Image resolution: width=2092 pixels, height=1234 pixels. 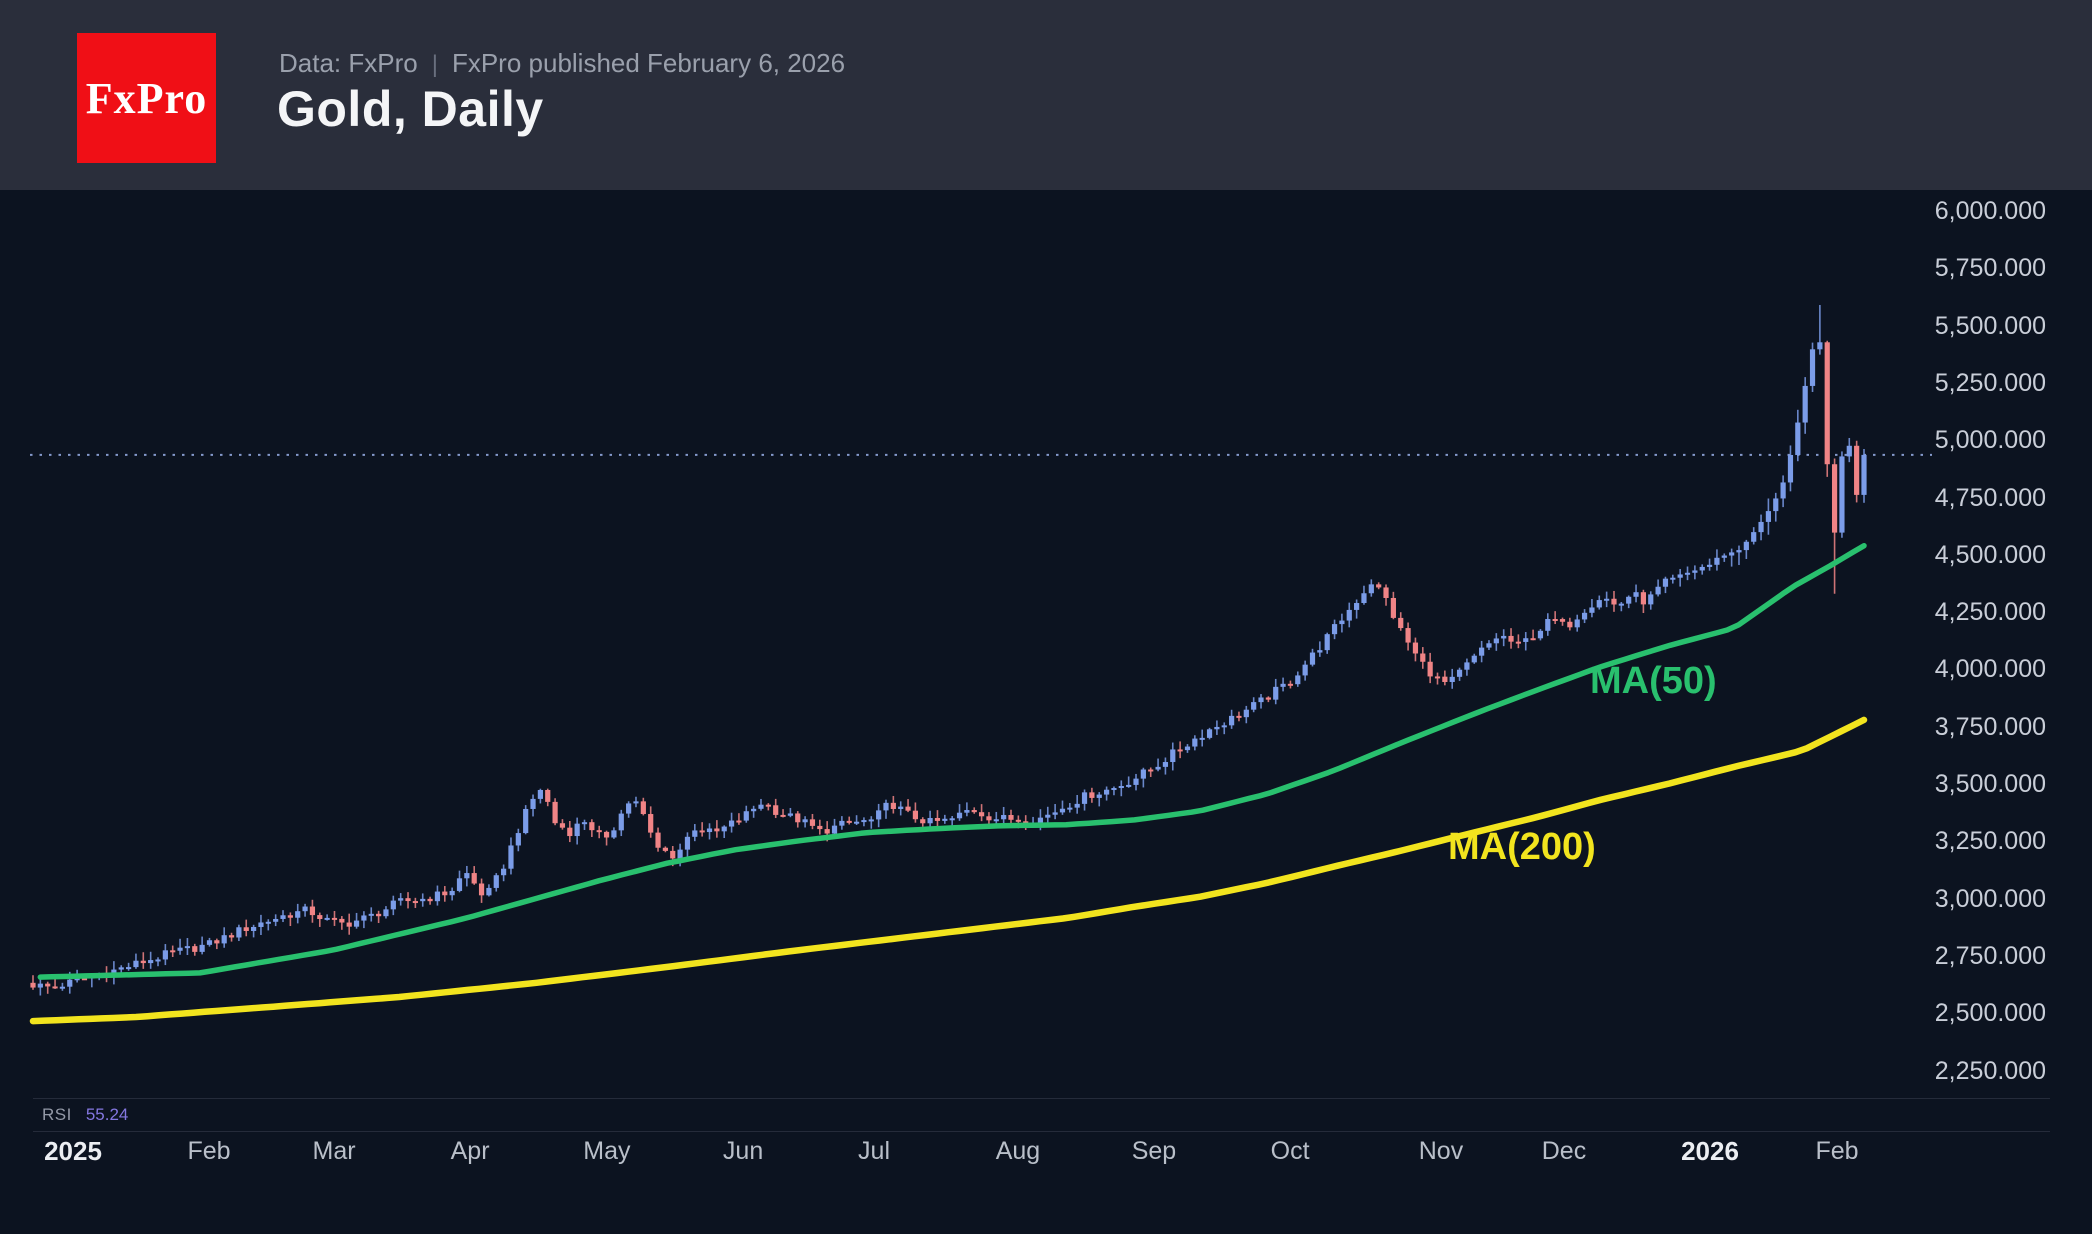 I want to click on y-axis-tick-label: 4,500.000, so click(x=1990, y=554).